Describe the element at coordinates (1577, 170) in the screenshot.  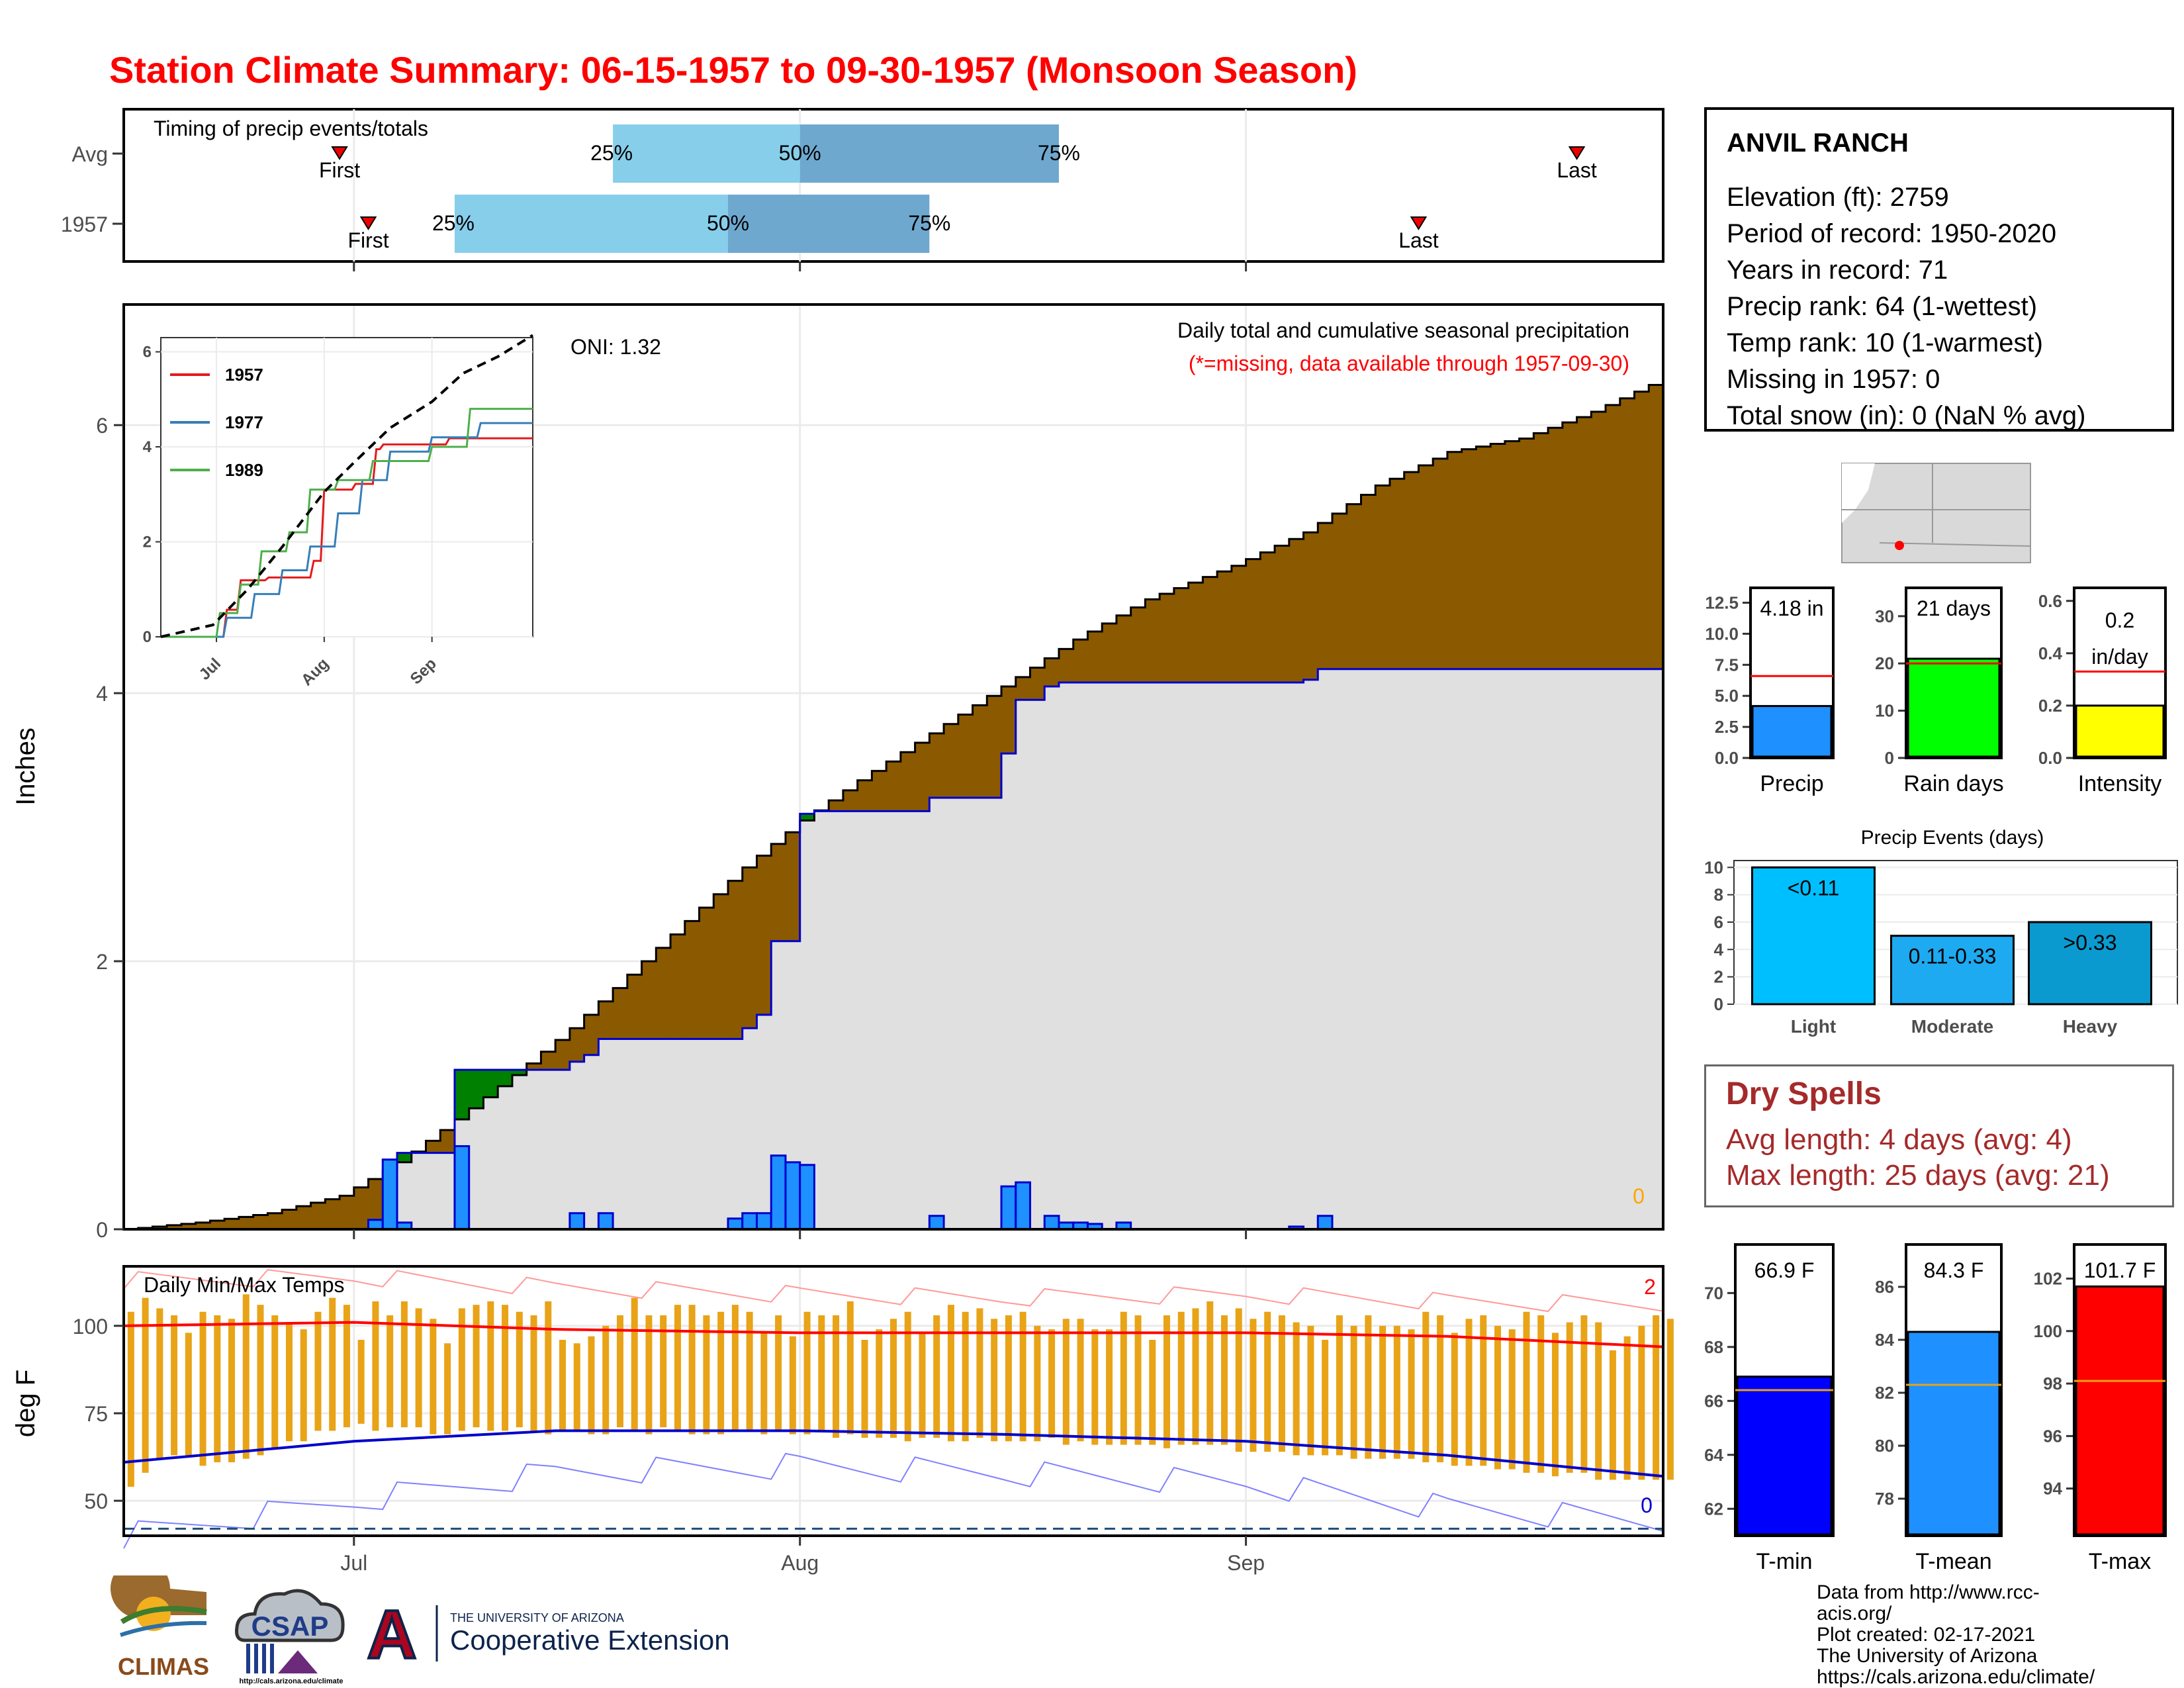
I see `timing-last-label: Last` at that location.